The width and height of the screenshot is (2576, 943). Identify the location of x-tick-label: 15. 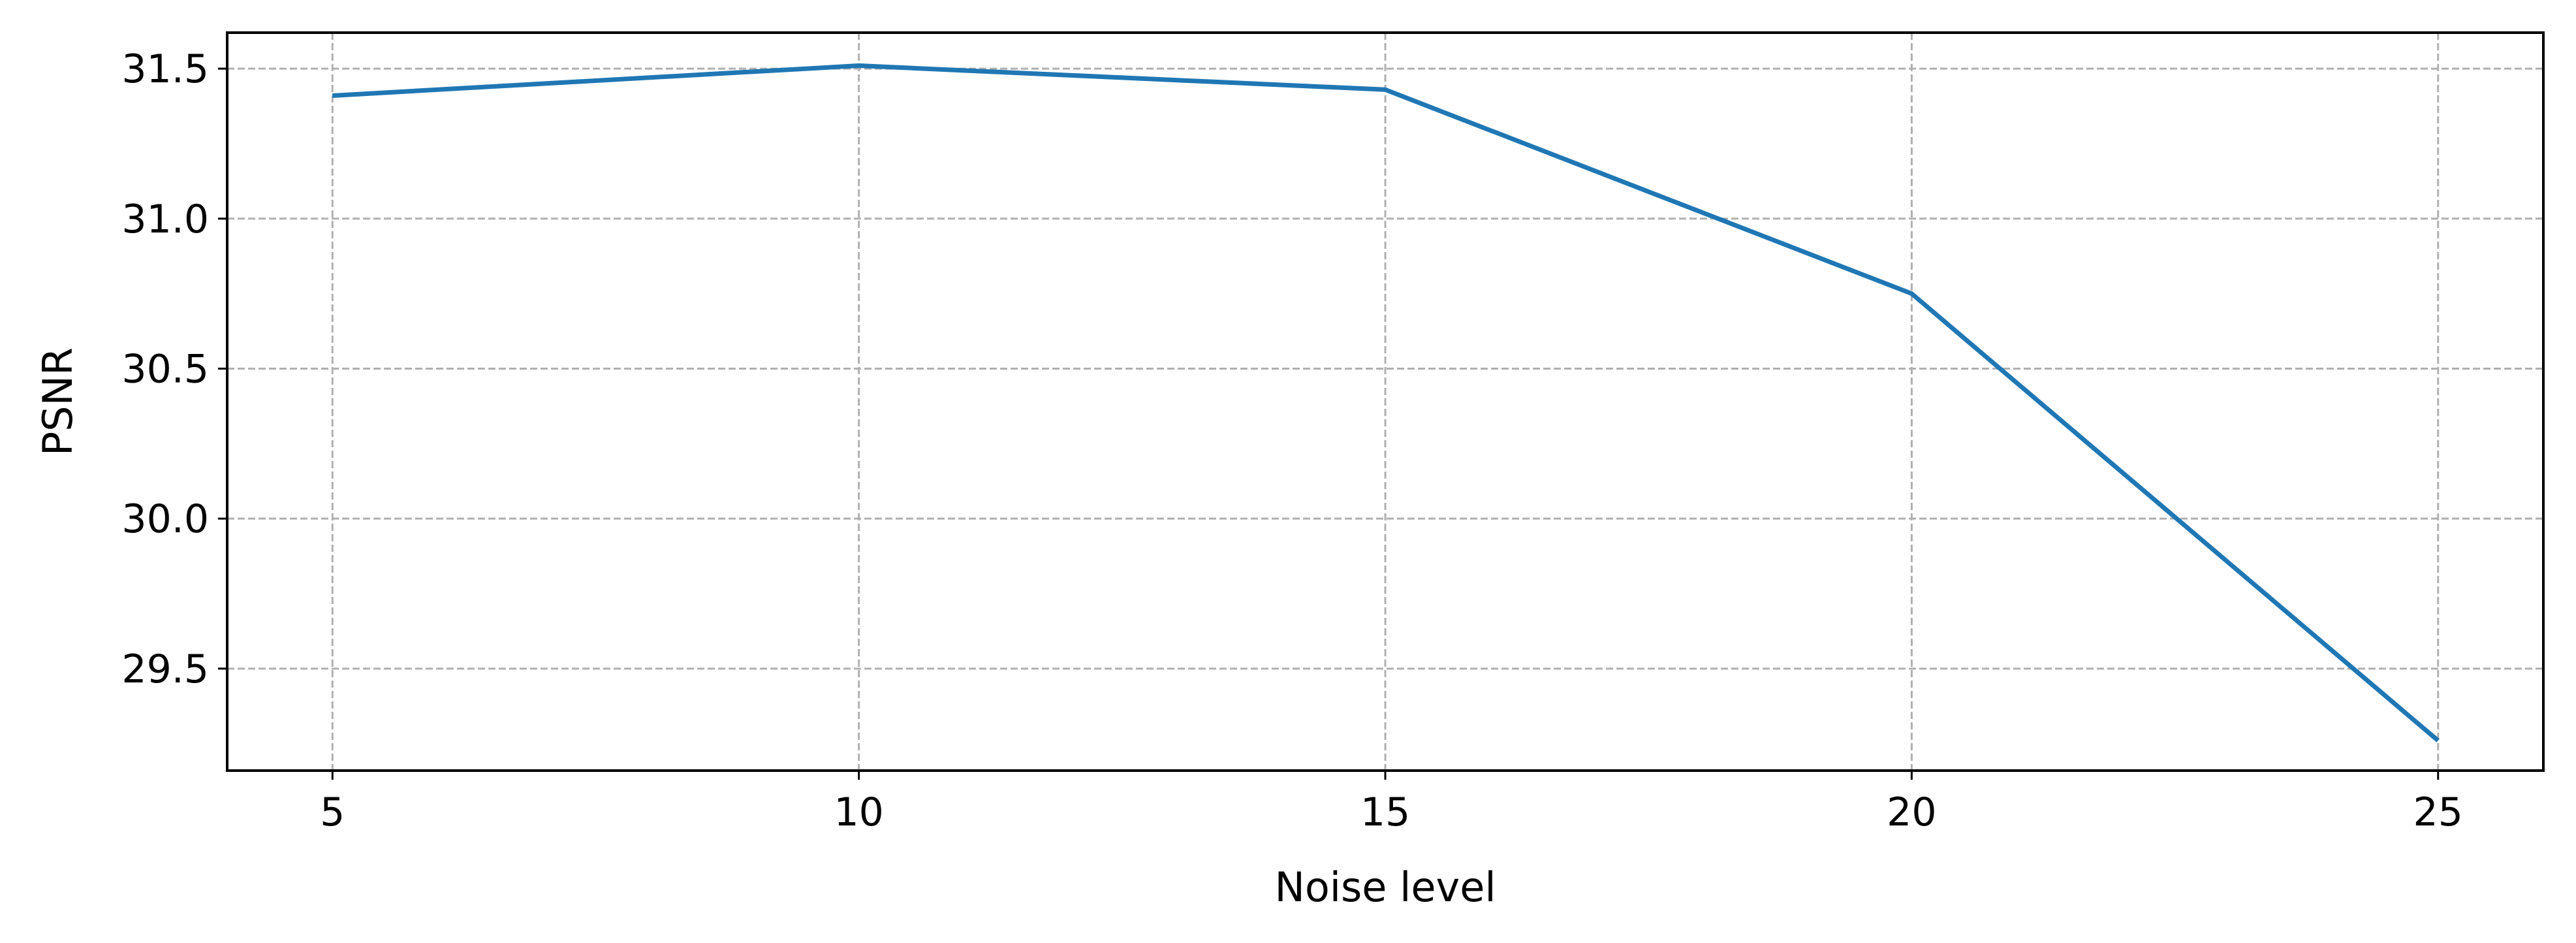
(1385, 812).